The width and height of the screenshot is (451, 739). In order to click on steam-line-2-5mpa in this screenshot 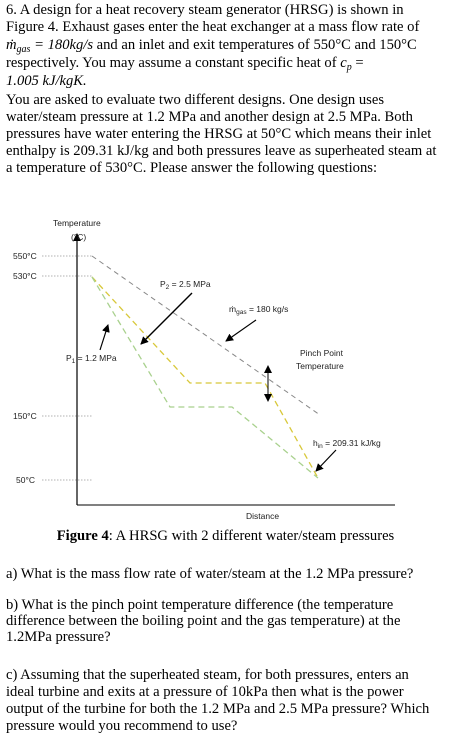, I will do `click(205, 377)`.